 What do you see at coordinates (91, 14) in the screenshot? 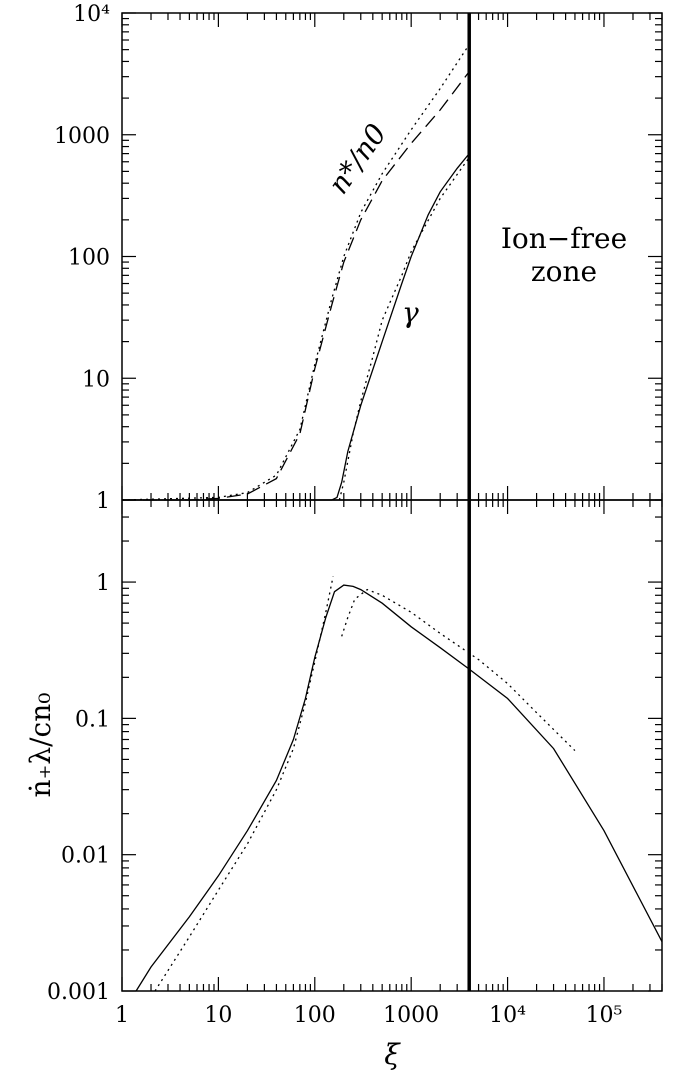
I see `y-tick-label: 10⁴` at bounding box center [91, 14].